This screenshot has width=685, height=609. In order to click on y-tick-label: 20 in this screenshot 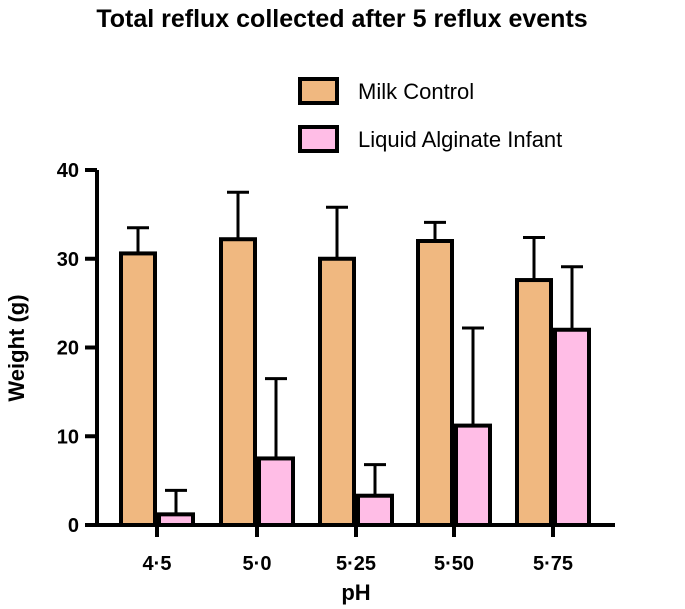, I will do `click(68, 349)`.